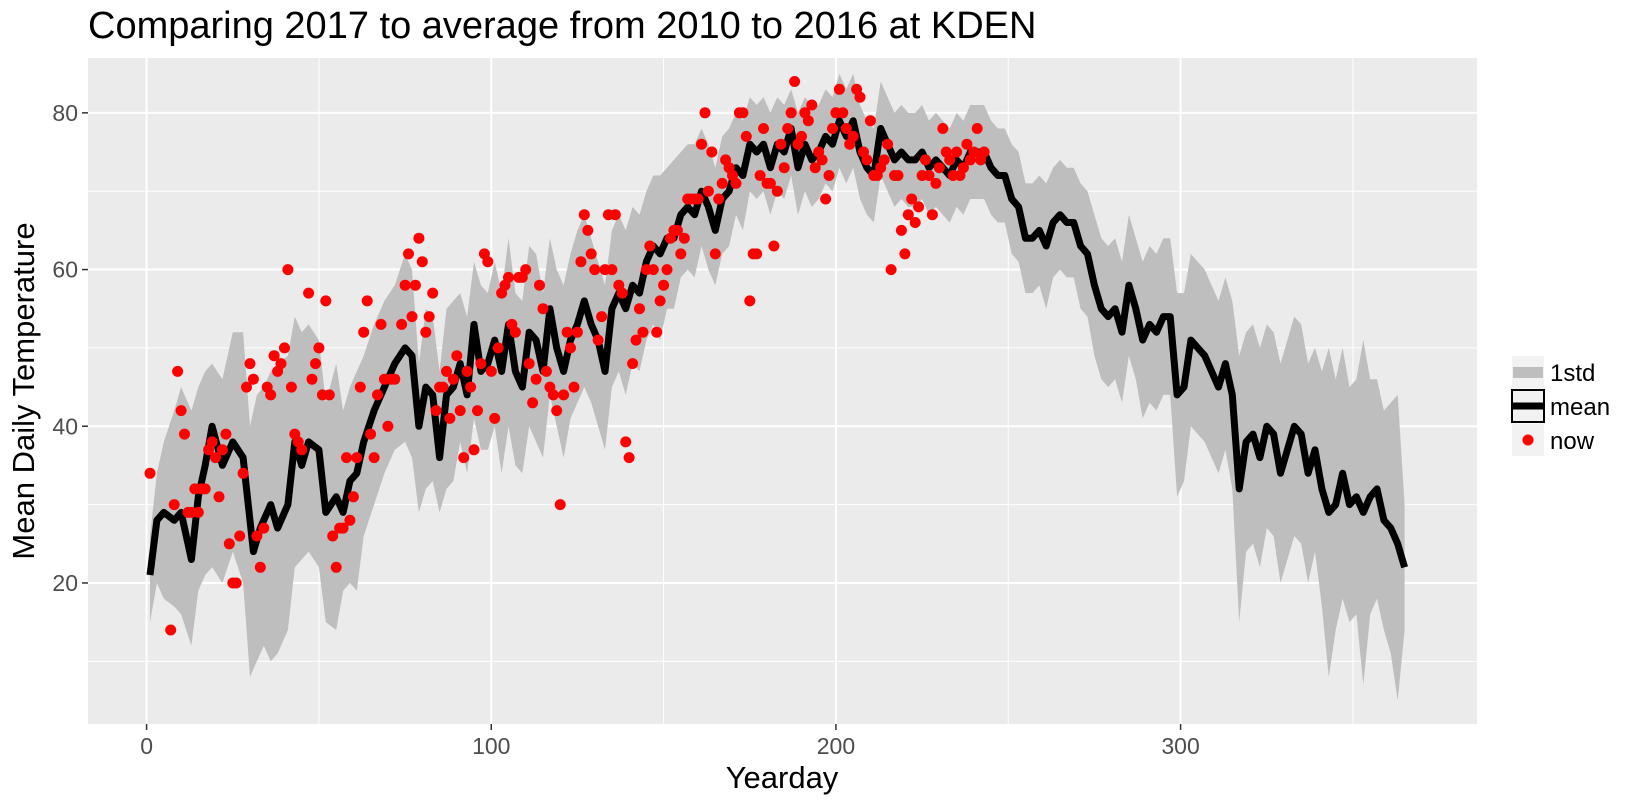 This screenshot has height=800, width=1626. What do you see at coordinates (1572, 373) in the screenshot?
I see `legend-label-band: 1std` at bounding box center [1572, 373].